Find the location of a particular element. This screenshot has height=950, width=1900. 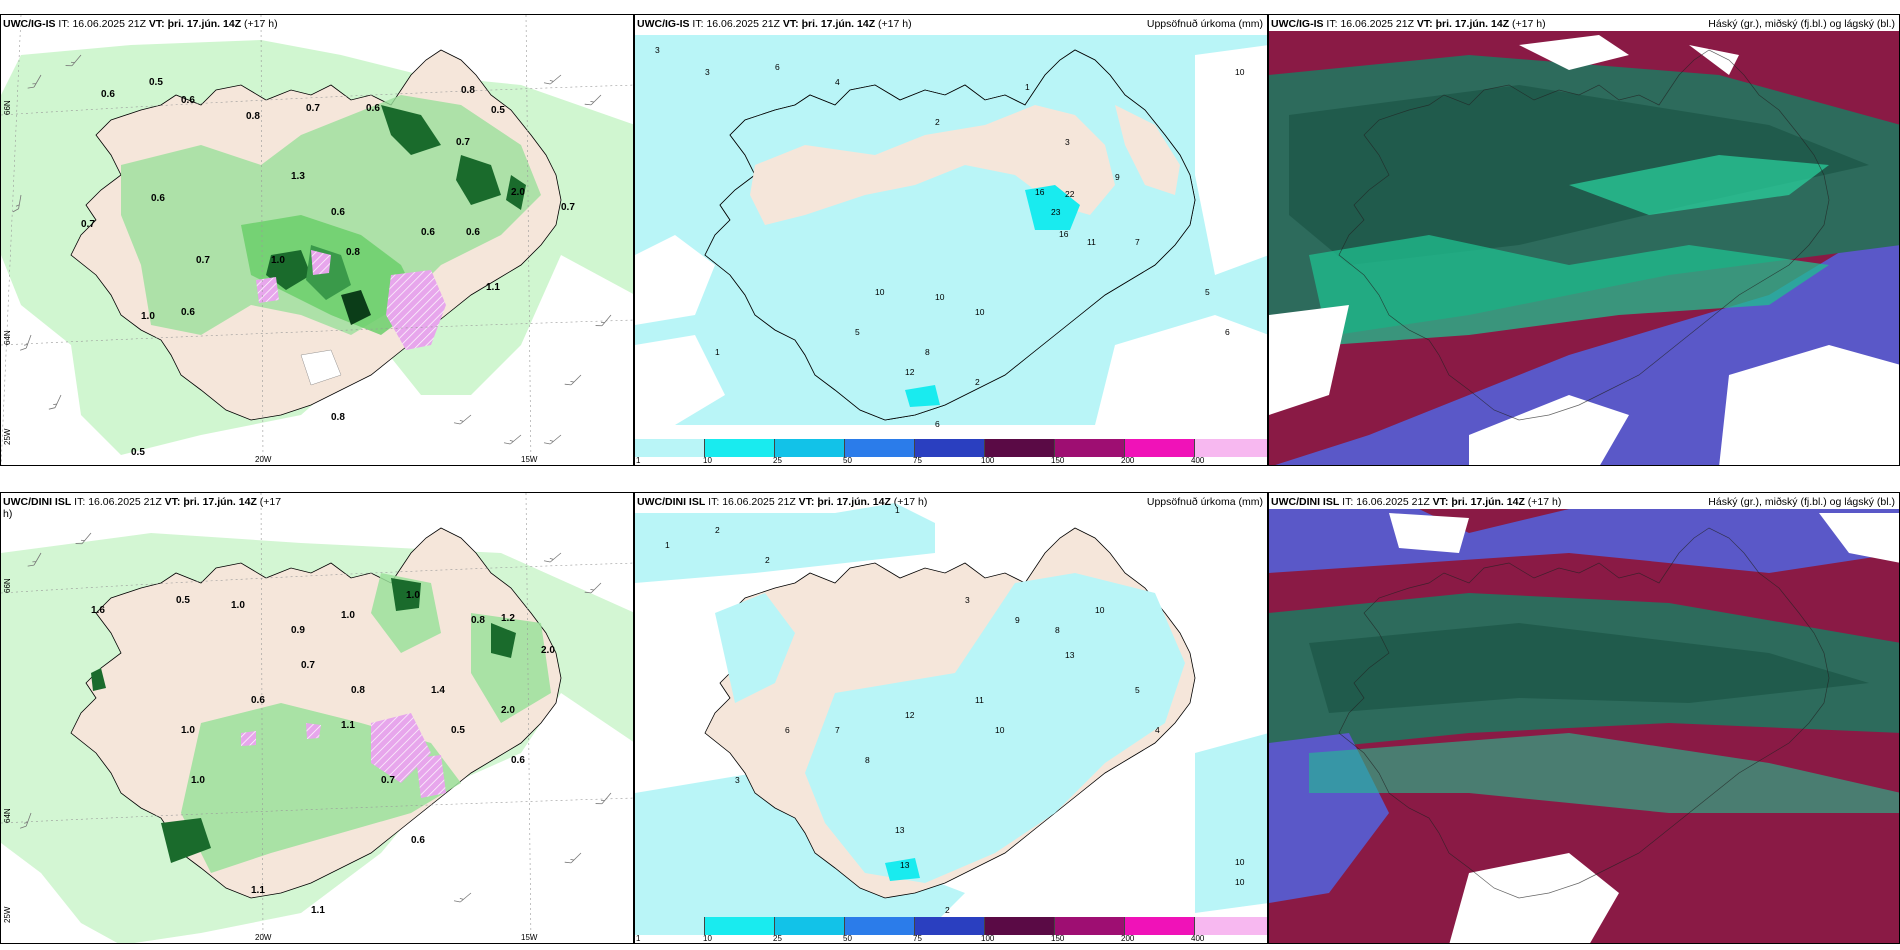

svg-text: 1.2 is located at coordinates (508, 618).